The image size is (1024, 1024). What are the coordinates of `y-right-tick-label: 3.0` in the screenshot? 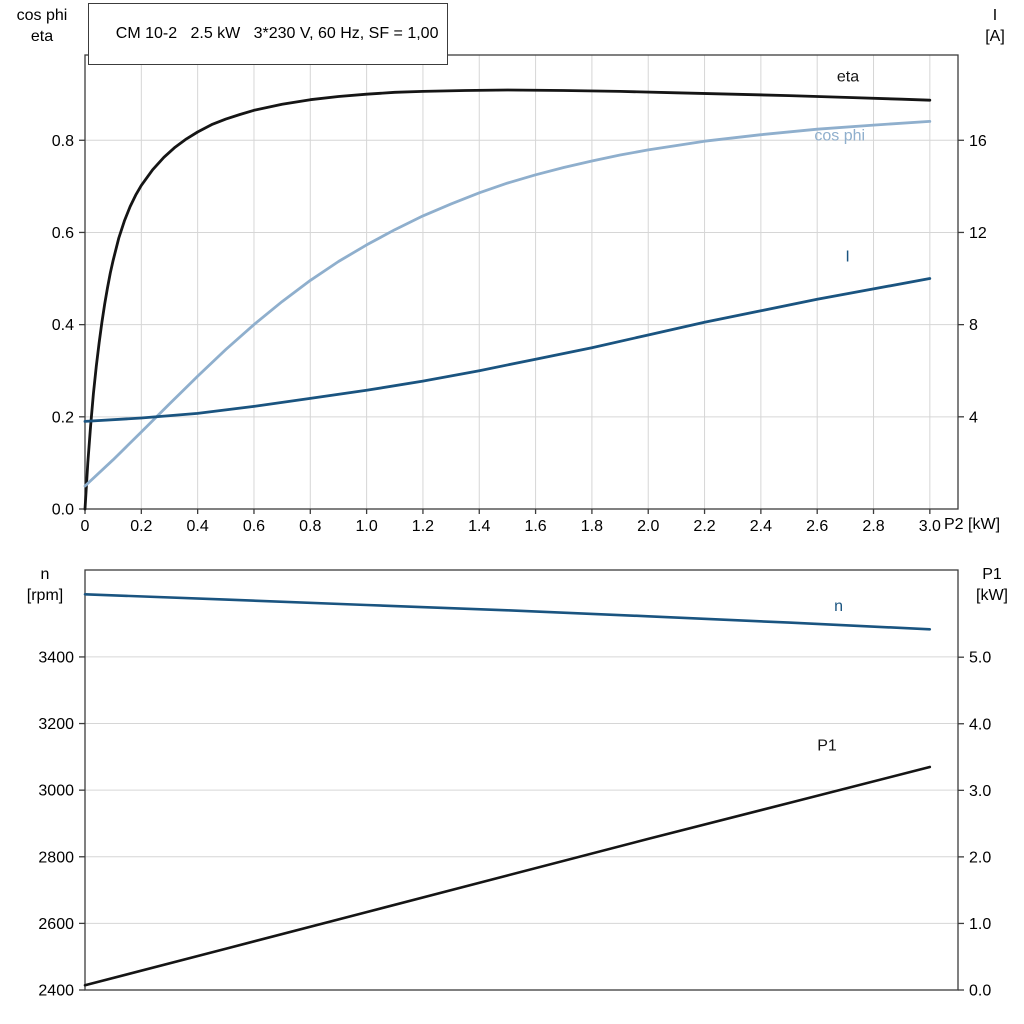 It's located at (980, 791).